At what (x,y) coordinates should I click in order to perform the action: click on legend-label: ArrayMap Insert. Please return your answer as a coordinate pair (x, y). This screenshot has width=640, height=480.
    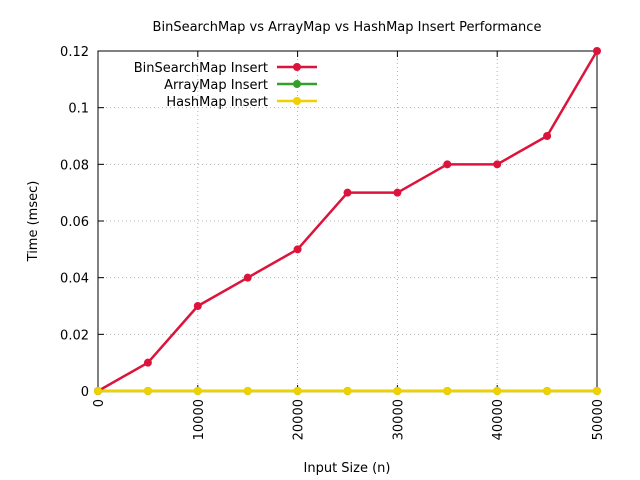
    Looking at the image, I should click on (216, 85).